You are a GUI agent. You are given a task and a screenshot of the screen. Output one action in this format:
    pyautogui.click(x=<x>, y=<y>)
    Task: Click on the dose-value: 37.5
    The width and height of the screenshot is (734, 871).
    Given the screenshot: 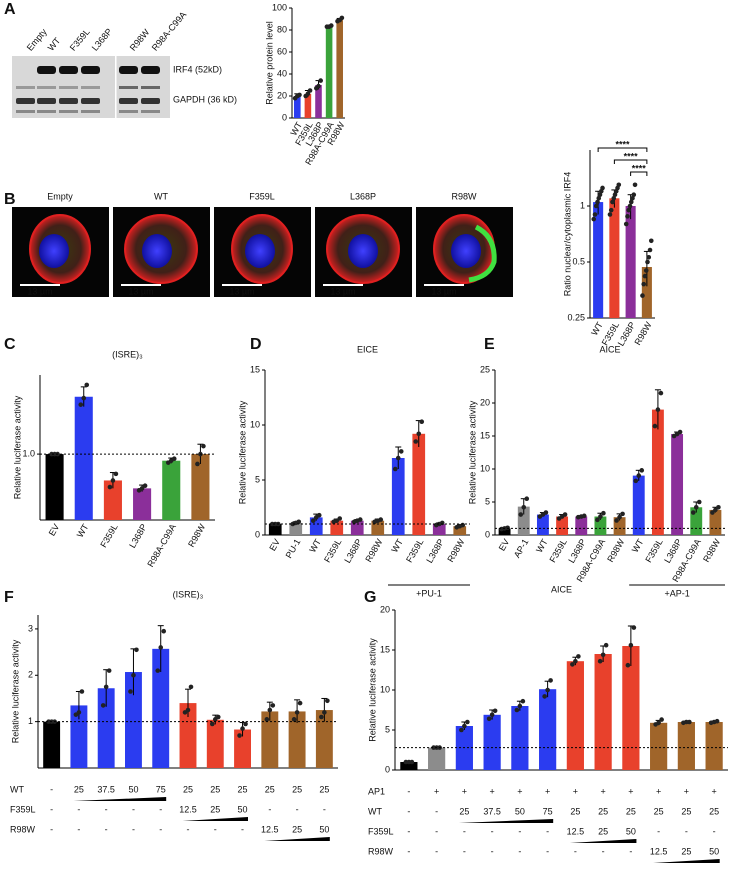 What is the action you would take?
    pyautogui.click(x=492, y=811)
    